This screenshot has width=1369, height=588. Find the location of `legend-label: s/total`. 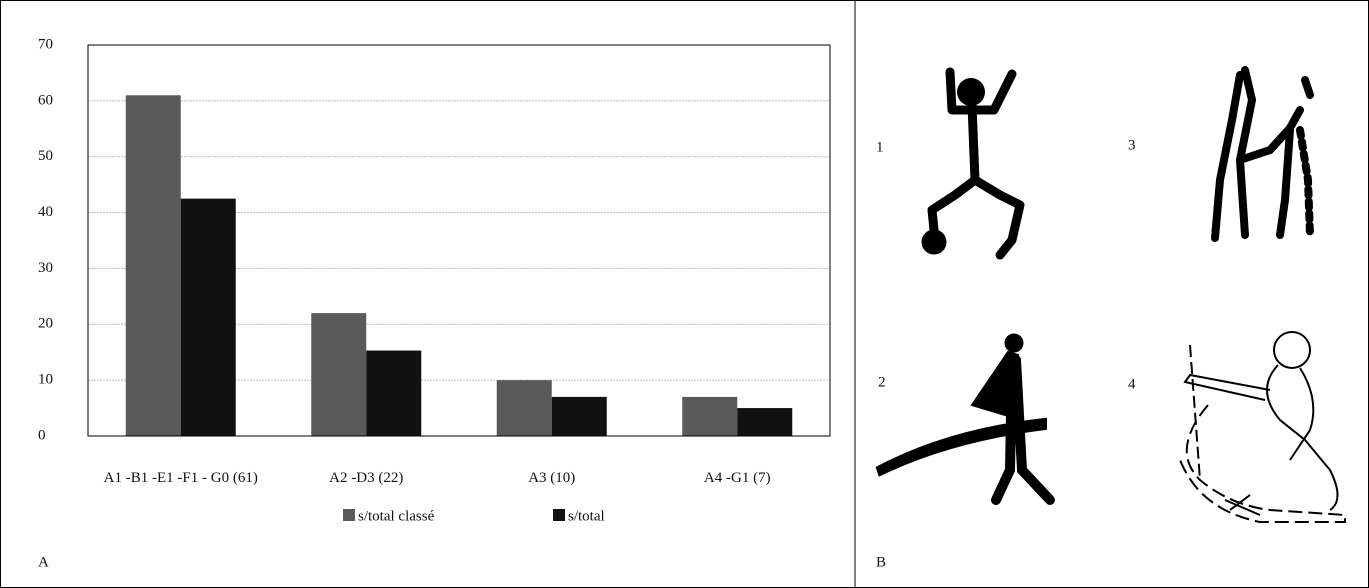

legend-label: s/total is located at coordinates (586, 516).